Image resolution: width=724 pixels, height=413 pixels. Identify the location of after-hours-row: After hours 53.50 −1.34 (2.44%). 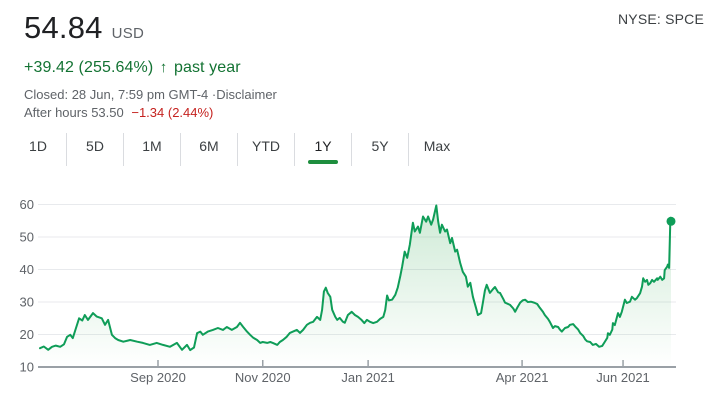
(118, 112).